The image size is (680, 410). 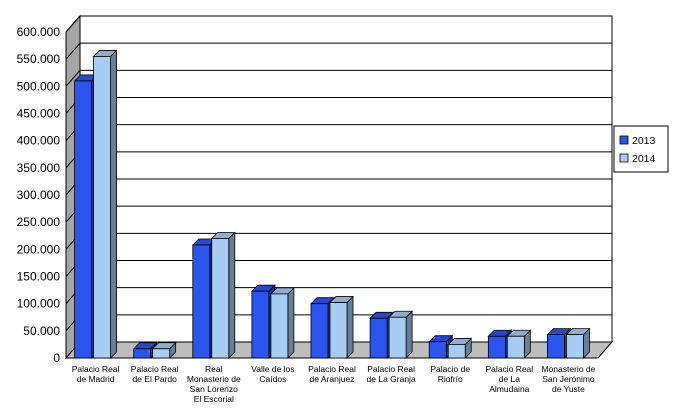 I want to click on legend-swatch-2013, so click(x=624, y=140).